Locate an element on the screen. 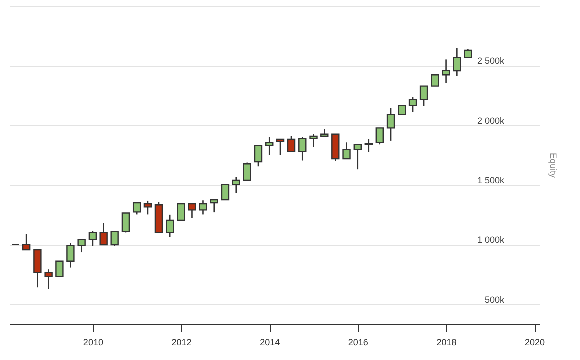  x-tick-label: 2016 is located at coordinates (358, 343).